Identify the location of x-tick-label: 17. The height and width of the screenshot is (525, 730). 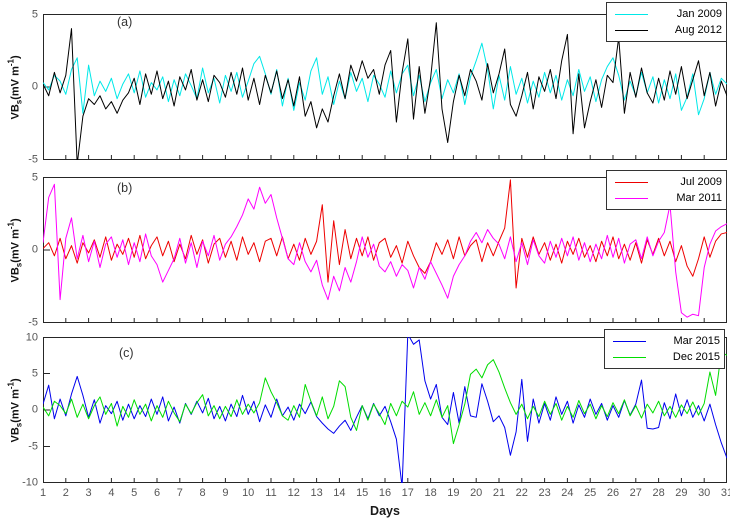
(407, 493).